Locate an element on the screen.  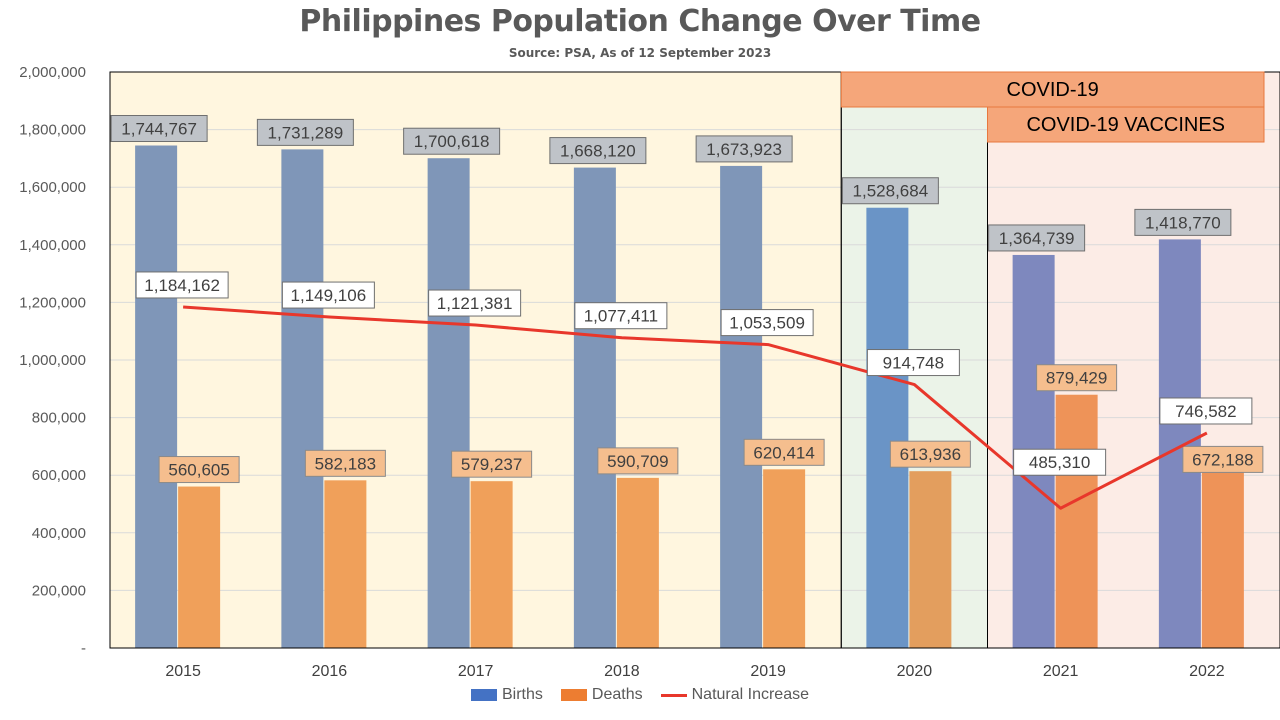
chart-title: Philippines Population Change Over Time is located at coordinates (640, 21).